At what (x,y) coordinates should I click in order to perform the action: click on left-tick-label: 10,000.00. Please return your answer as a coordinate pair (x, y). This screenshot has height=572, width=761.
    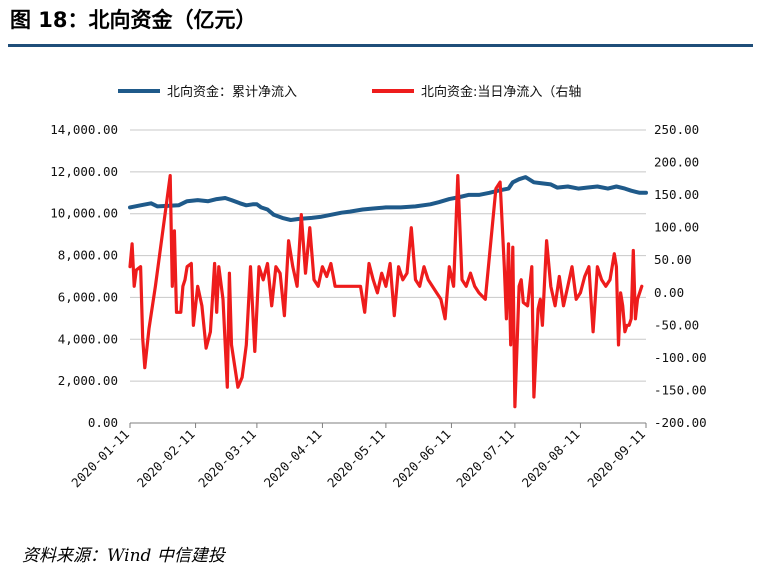
    Looking at the image, I should click on (84, 213).